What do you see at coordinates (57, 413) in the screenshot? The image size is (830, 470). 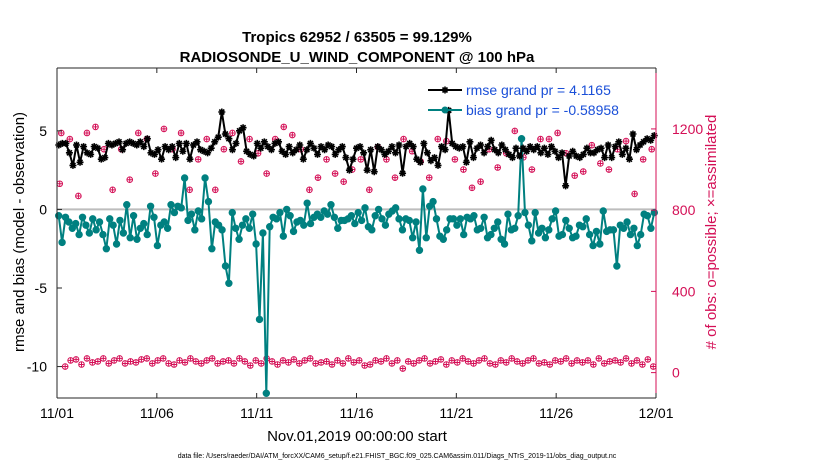 I see `x-tick-label: 11/01` at bounding box center [57, 413].